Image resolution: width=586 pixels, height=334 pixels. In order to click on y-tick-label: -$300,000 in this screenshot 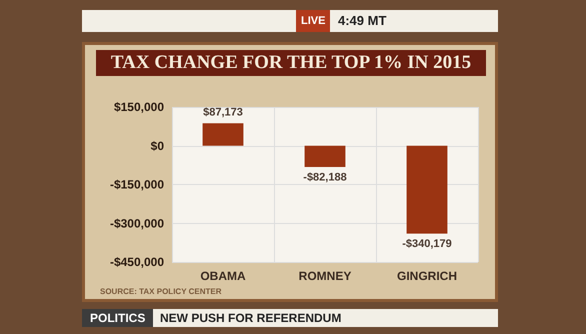, I will do `click(137, 223)`.